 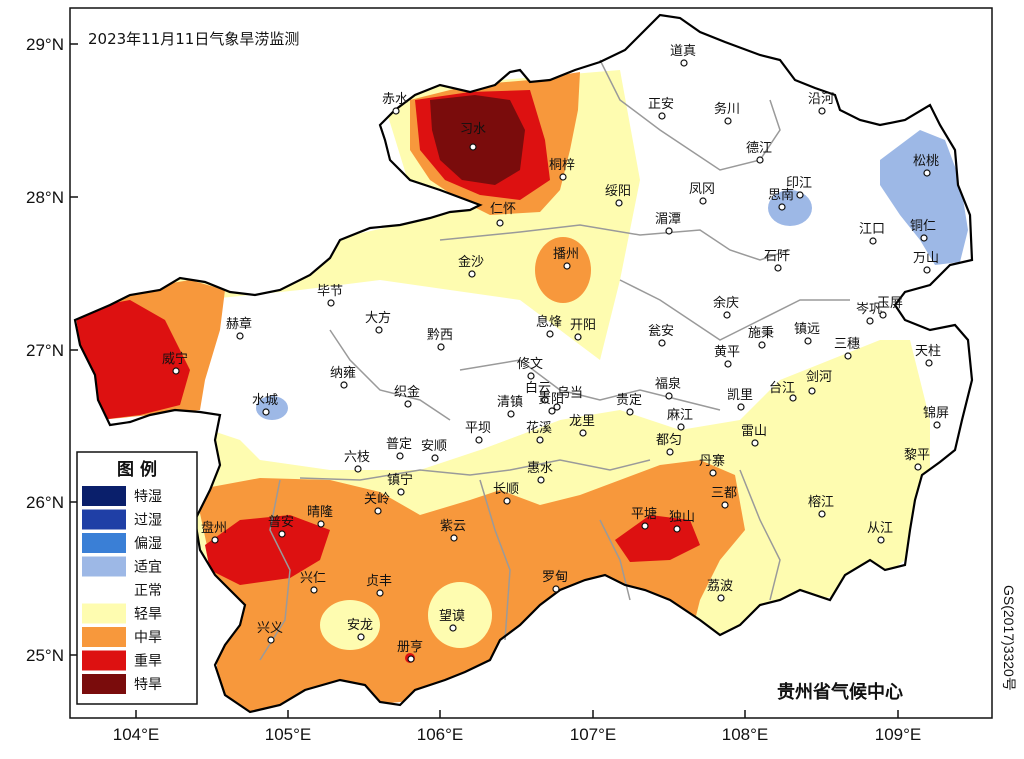 I want to click on station-label: 清镇, so click(x=510, y=402).